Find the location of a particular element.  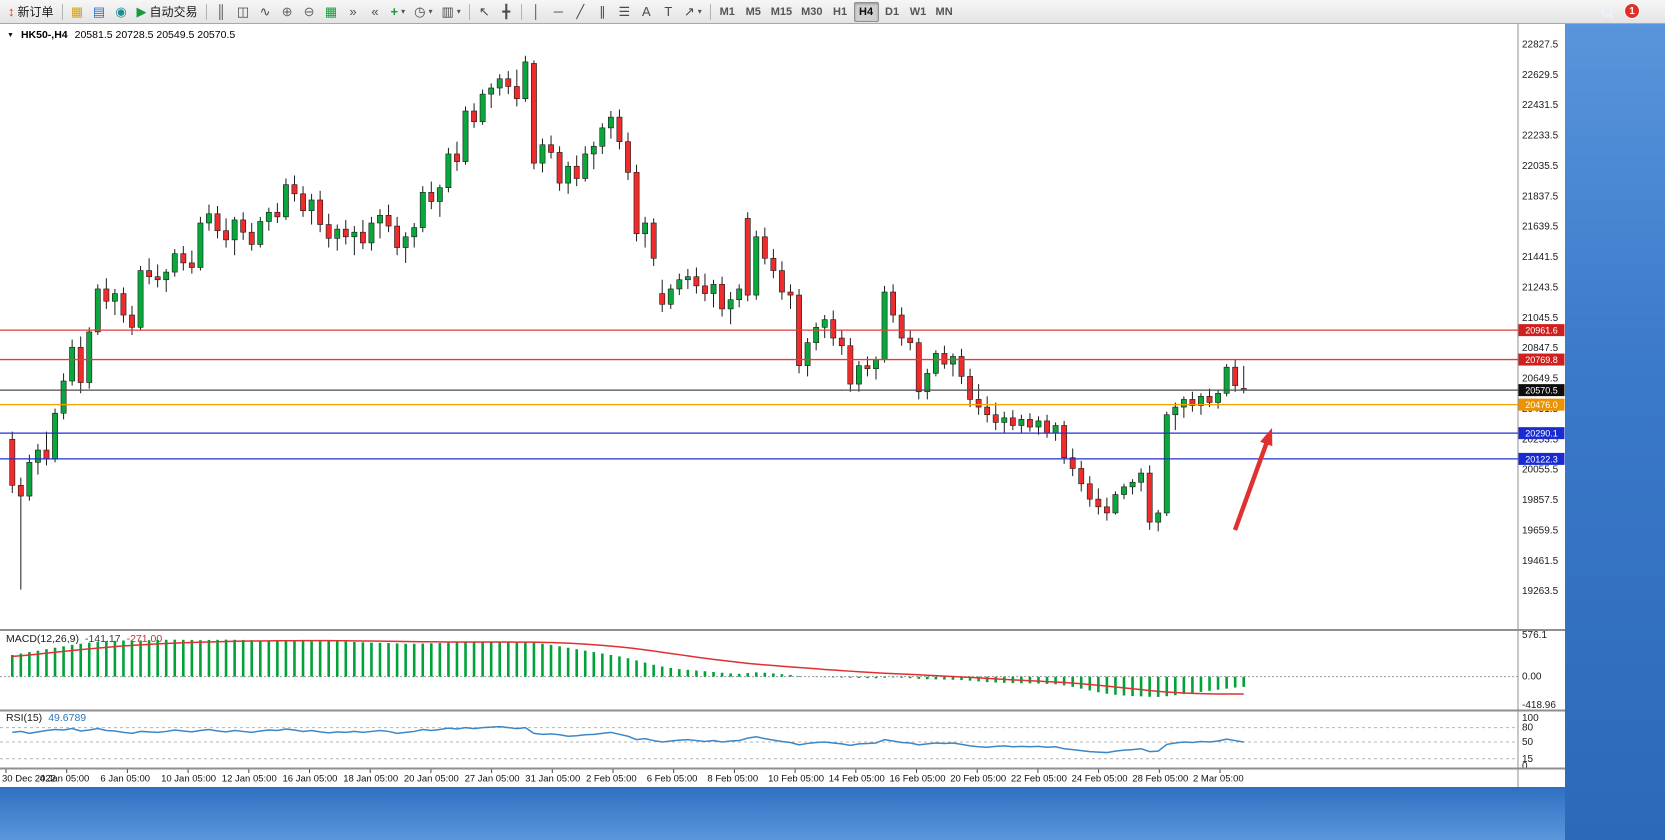

market-watch-button: ◉ is located at coordinates (121, 12).